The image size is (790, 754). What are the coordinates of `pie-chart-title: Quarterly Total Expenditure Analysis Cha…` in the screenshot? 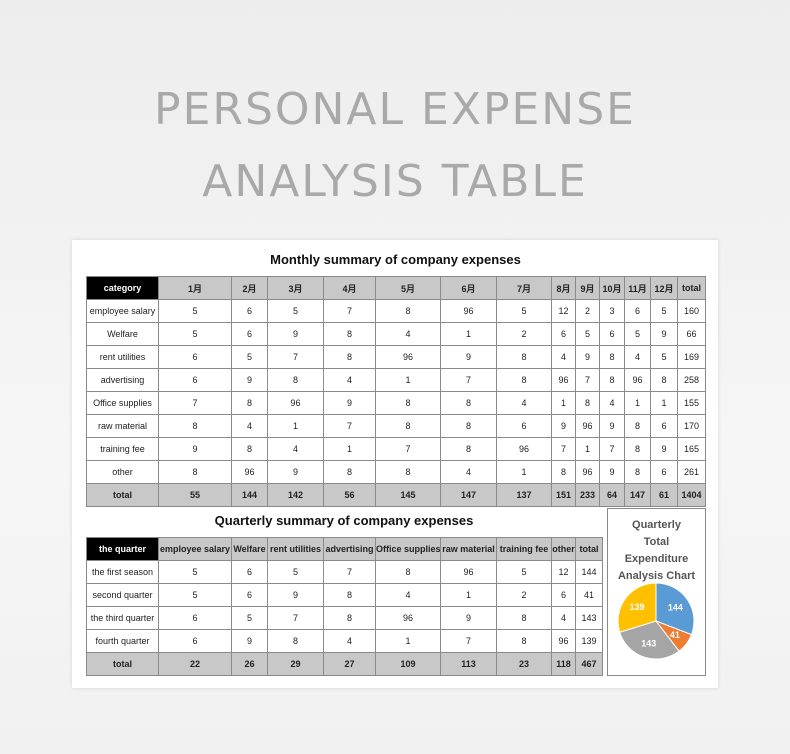 It's located at (656, 551).